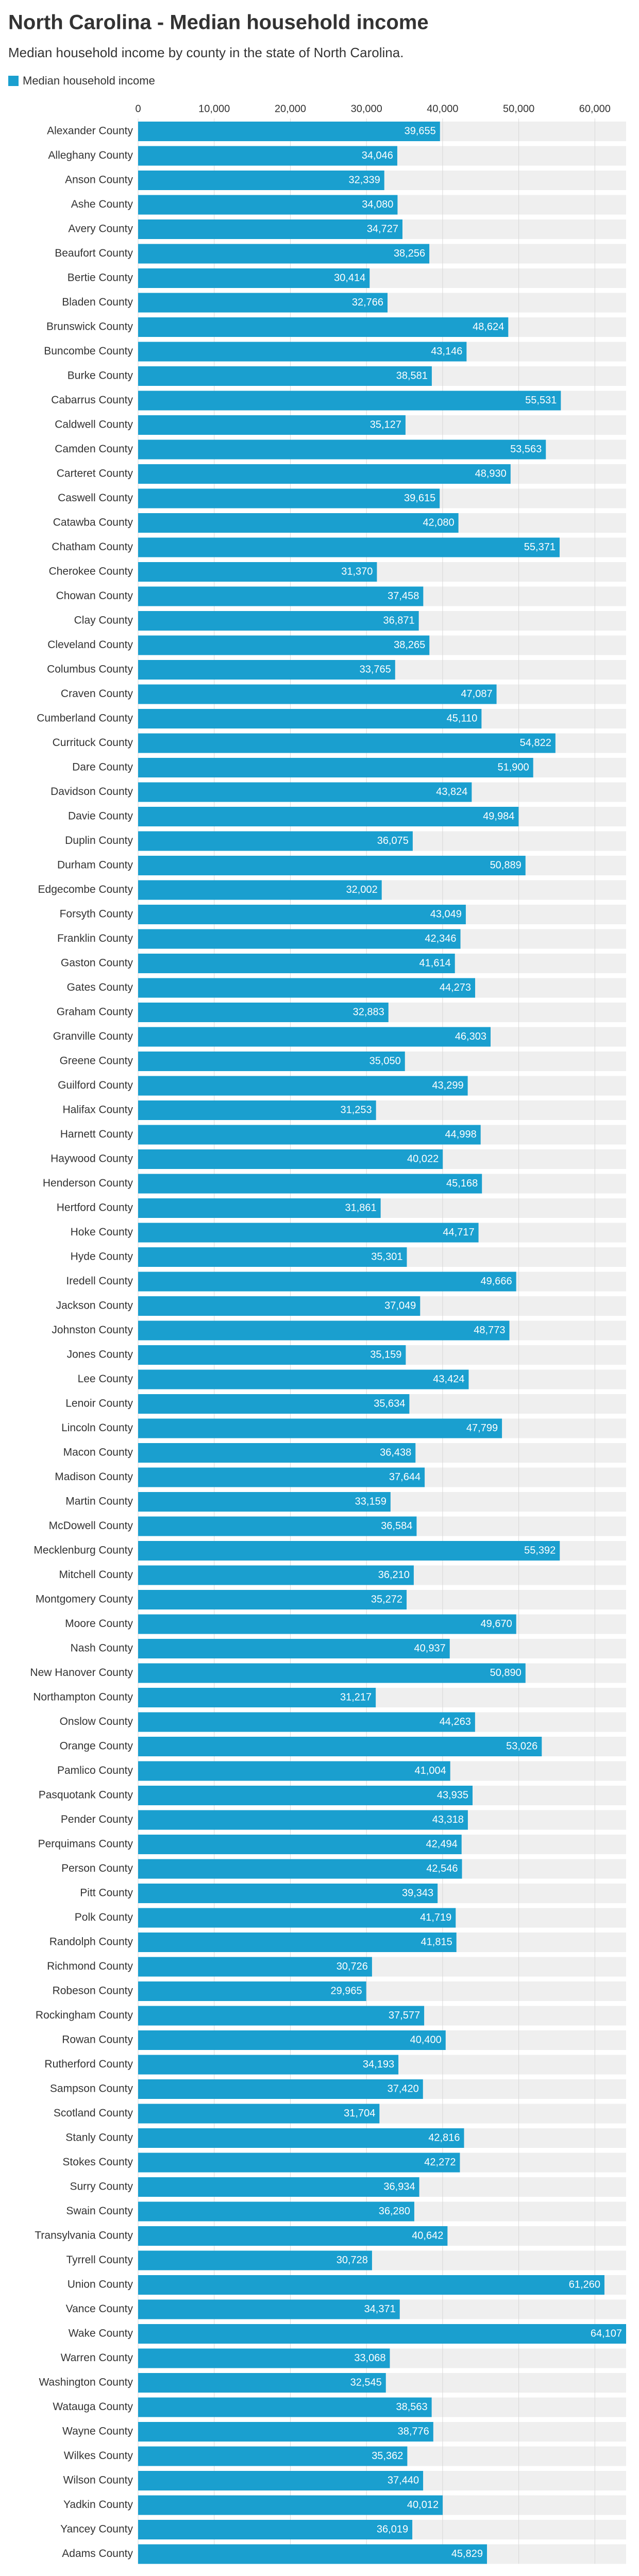  Describe the element at coordinates (499, 816) in the screenshot. I see `value-label: 49,984` at that location.